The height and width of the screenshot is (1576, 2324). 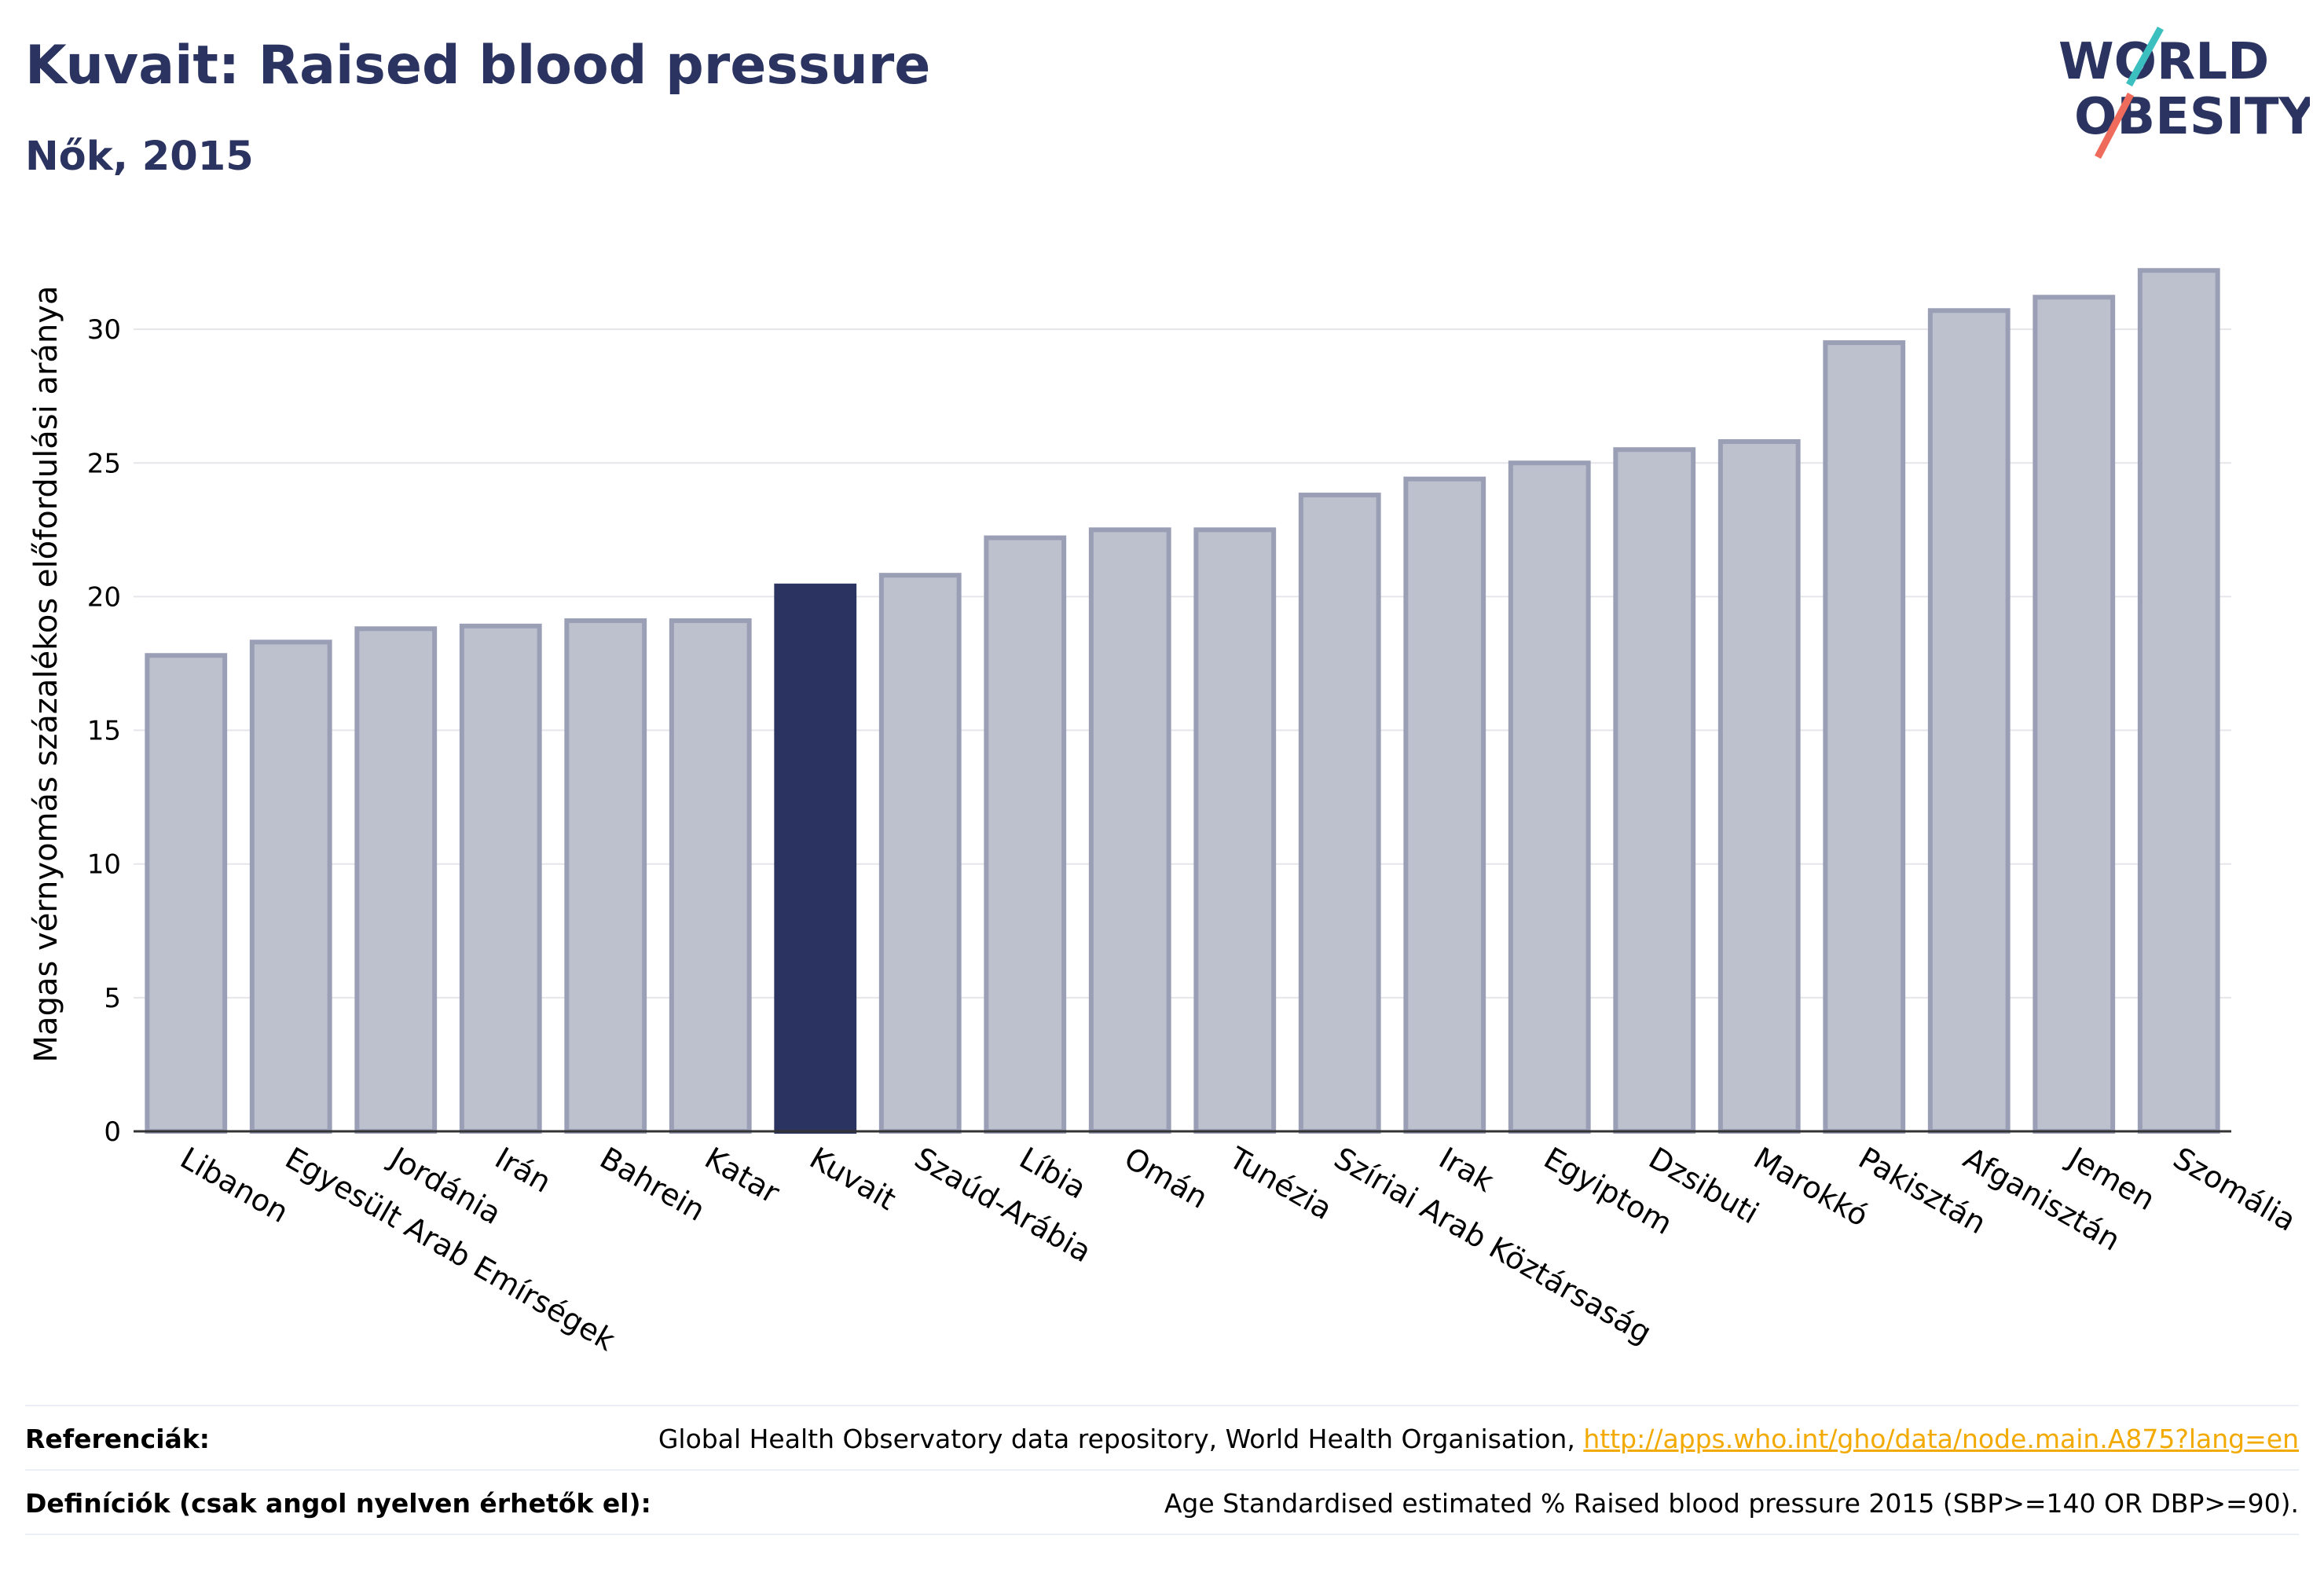 What do you see at coordinates (523, 1170) in the screenshot?
I see `x-tick-label: Irán` at bounding box center [523, 1170].